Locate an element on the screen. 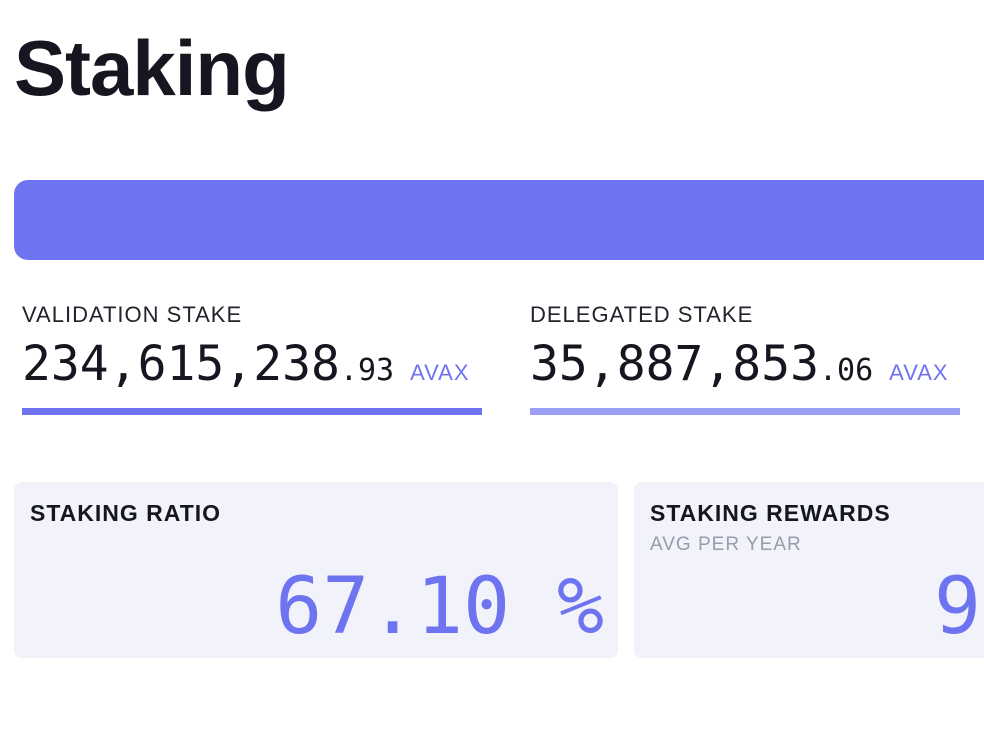  page-title: Staking is located at coordinates (152, 68).